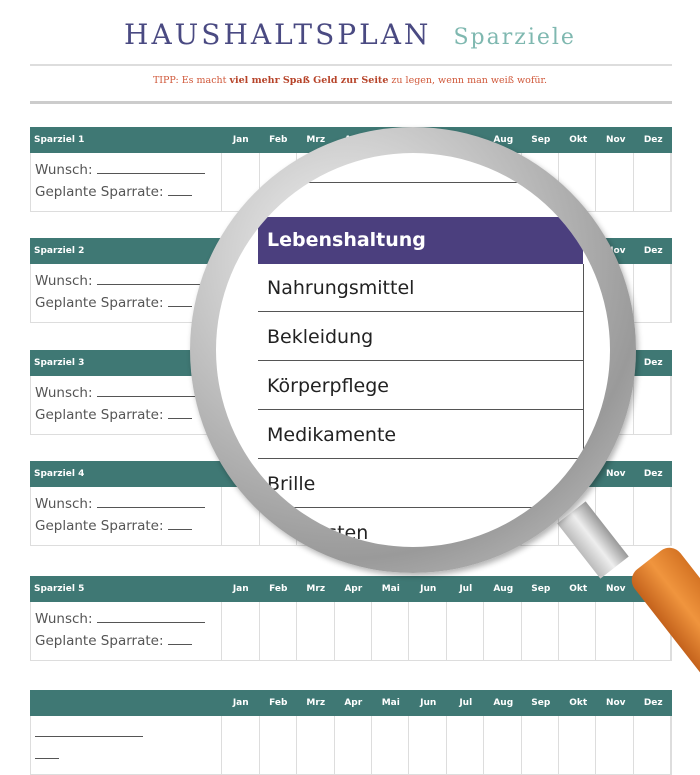 The width and height of the screenshot is (700, 775). Describe the element at coordinates (59, 589) in the screenshot. I see `goal-name: Sparziel 5` at that location.